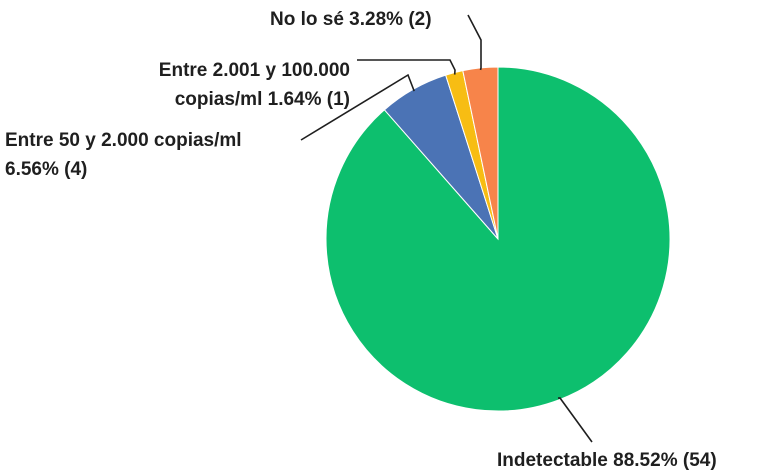  What do you see at coordinates (607, 460) in the screenshot?
I see `slice-label-0-line-0: Indetectable 88.52% (54)` at bounding box center [607, 460].